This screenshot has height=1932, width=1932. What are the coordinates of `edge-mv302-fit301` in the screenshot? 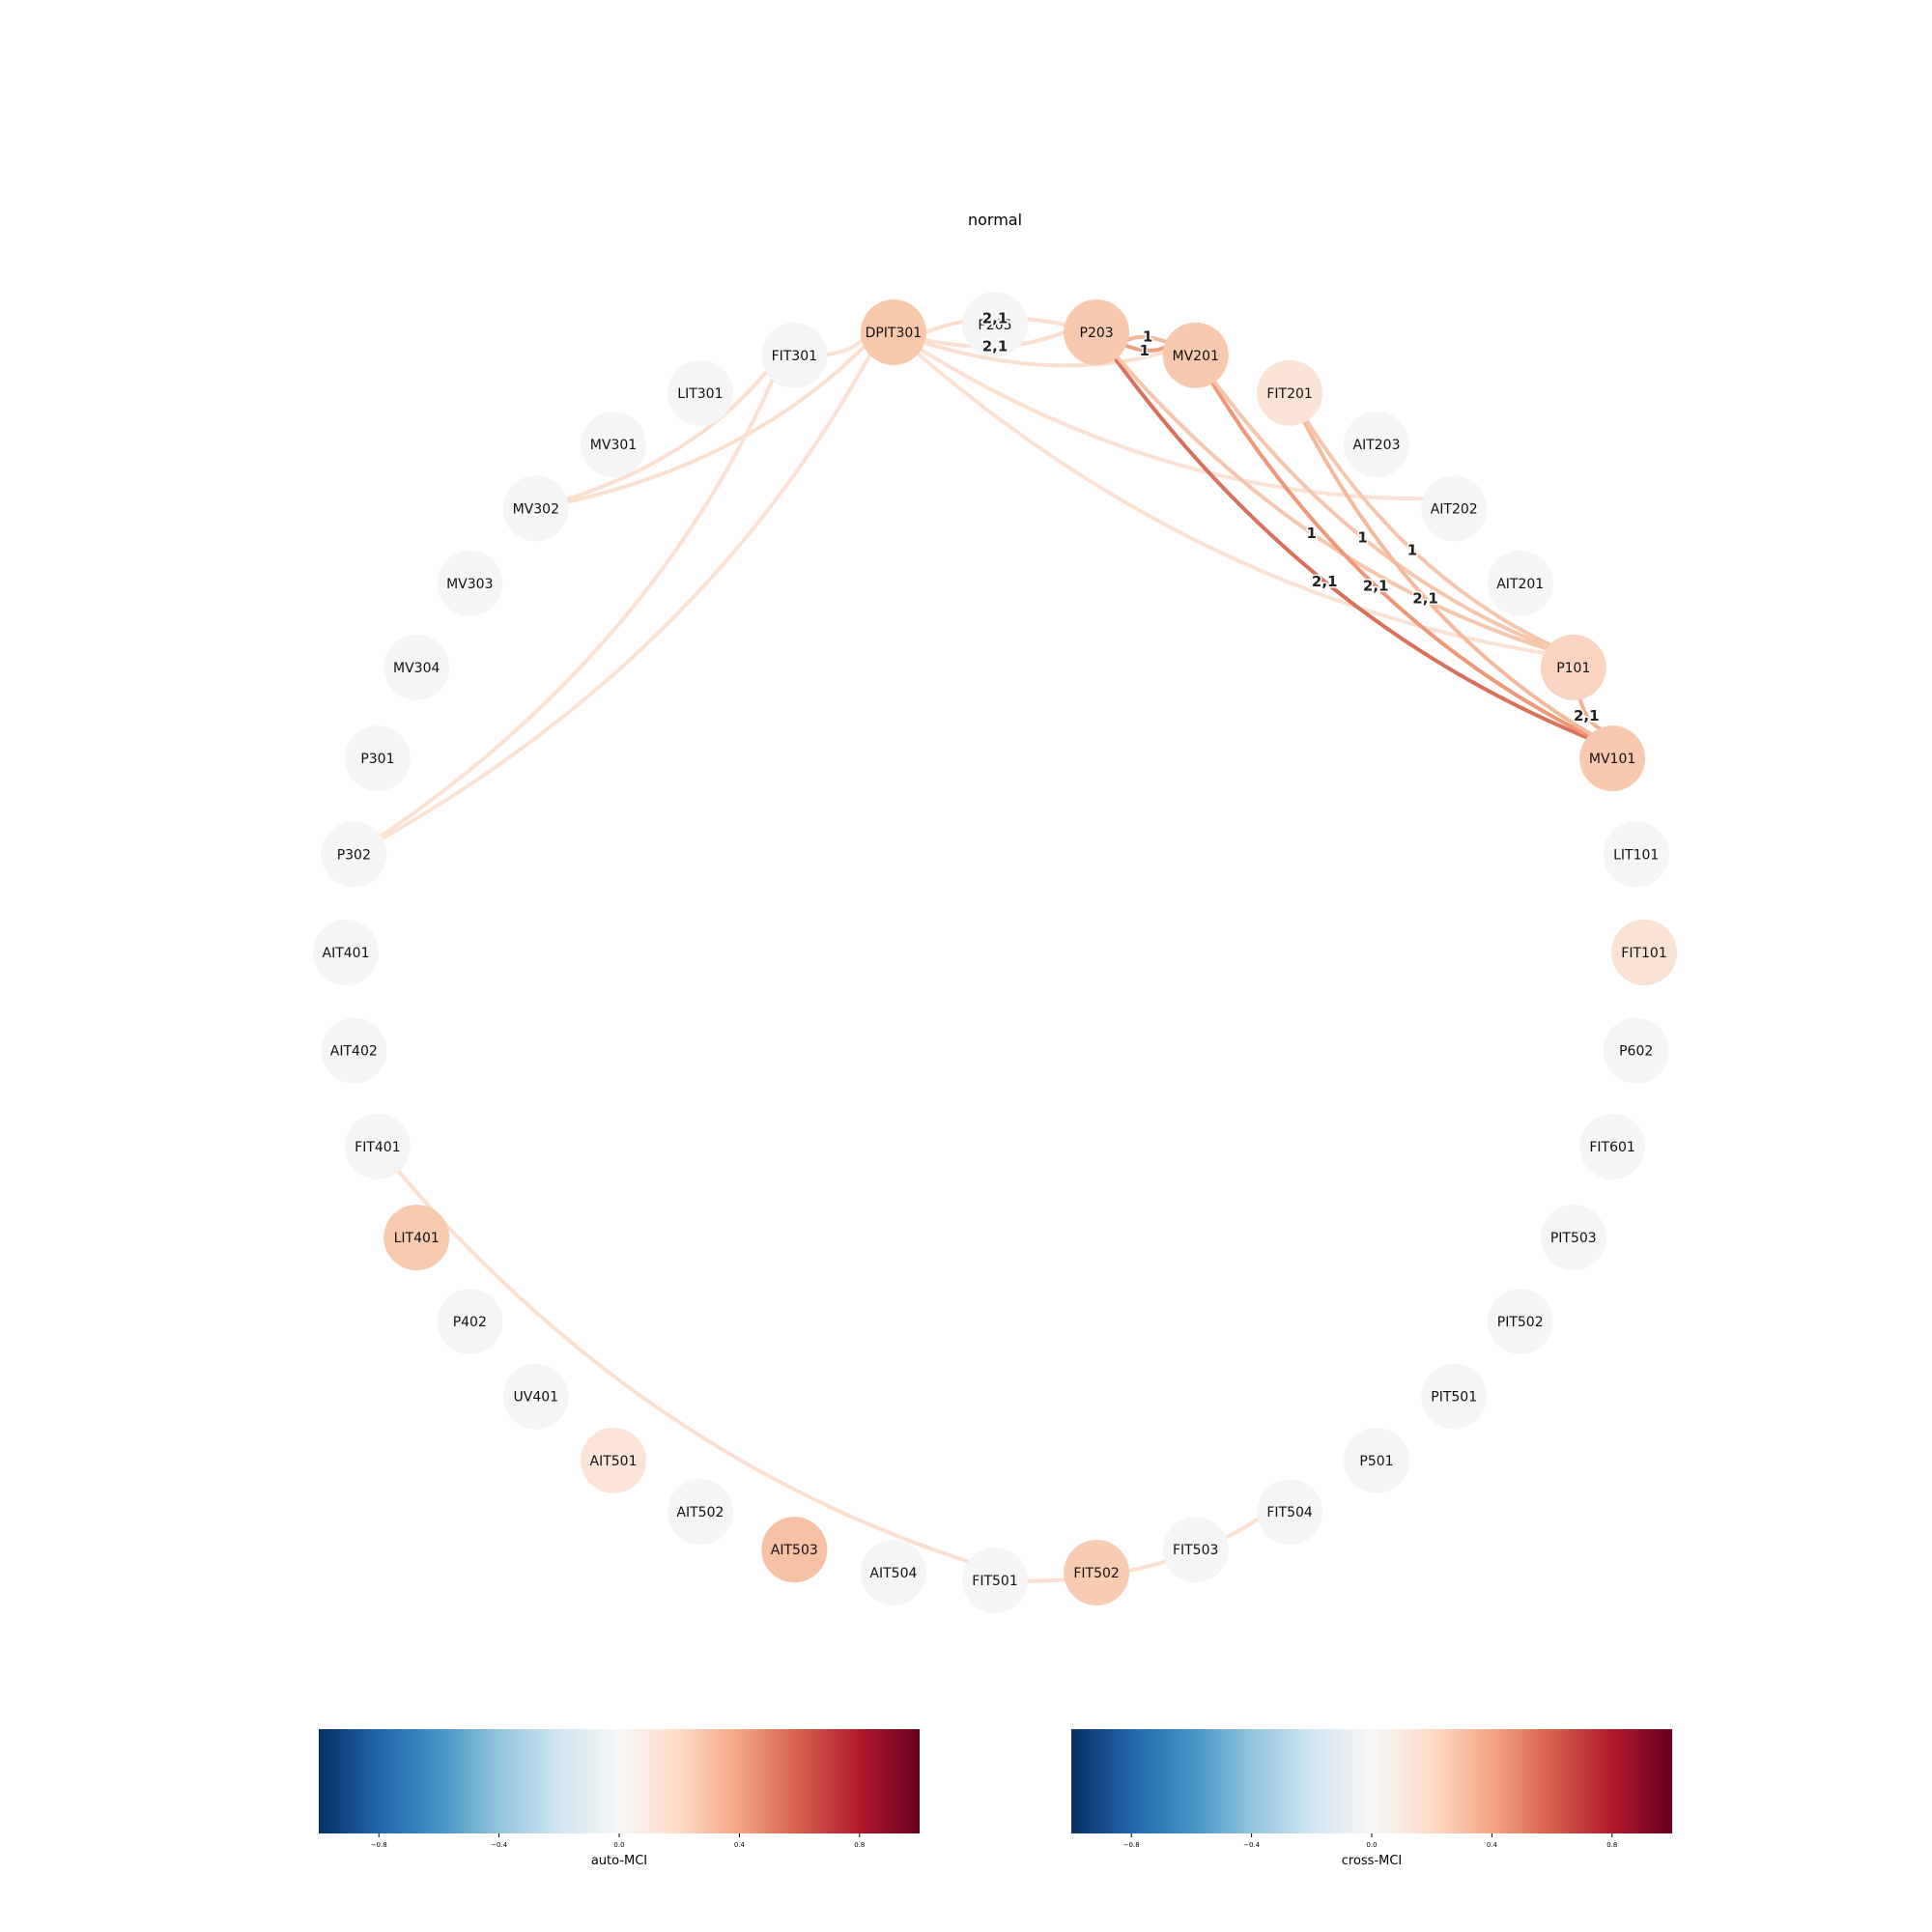 It's located at (651, 440).